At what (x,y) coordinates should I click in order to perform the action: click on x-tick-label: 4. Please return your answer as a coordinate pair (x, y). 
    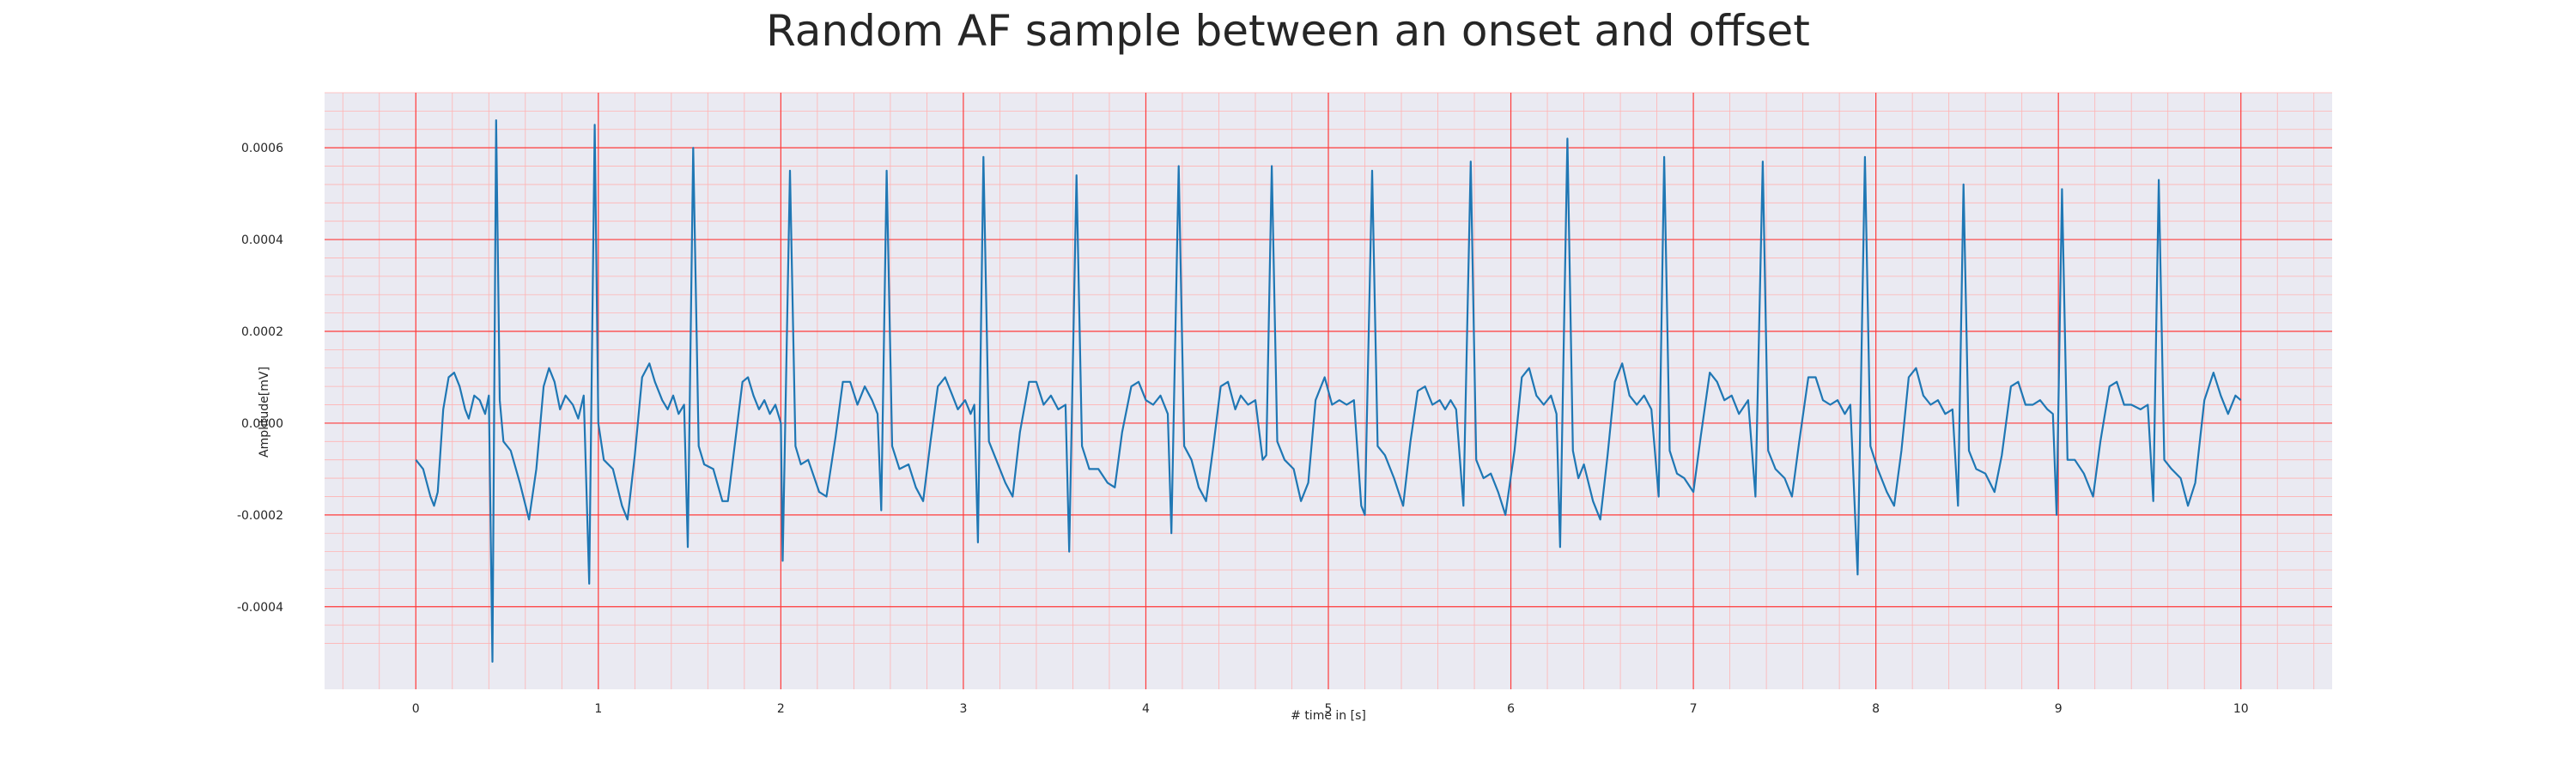
    Looking at the image, I should click on (1146, 709).